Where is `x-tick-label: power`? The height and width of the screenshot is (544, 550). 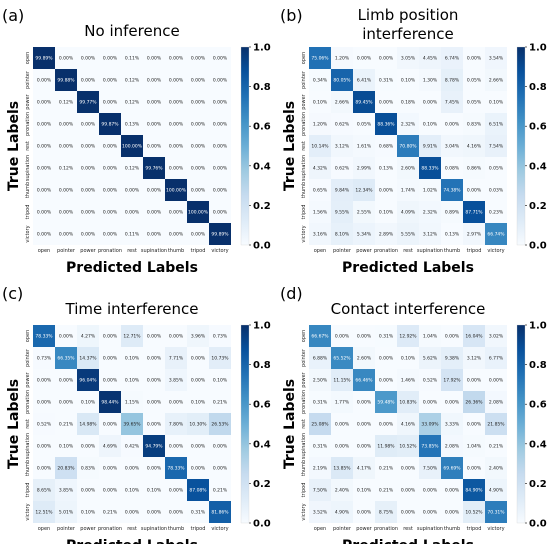
x-tick-label: power is located at coordinates (364, 251).